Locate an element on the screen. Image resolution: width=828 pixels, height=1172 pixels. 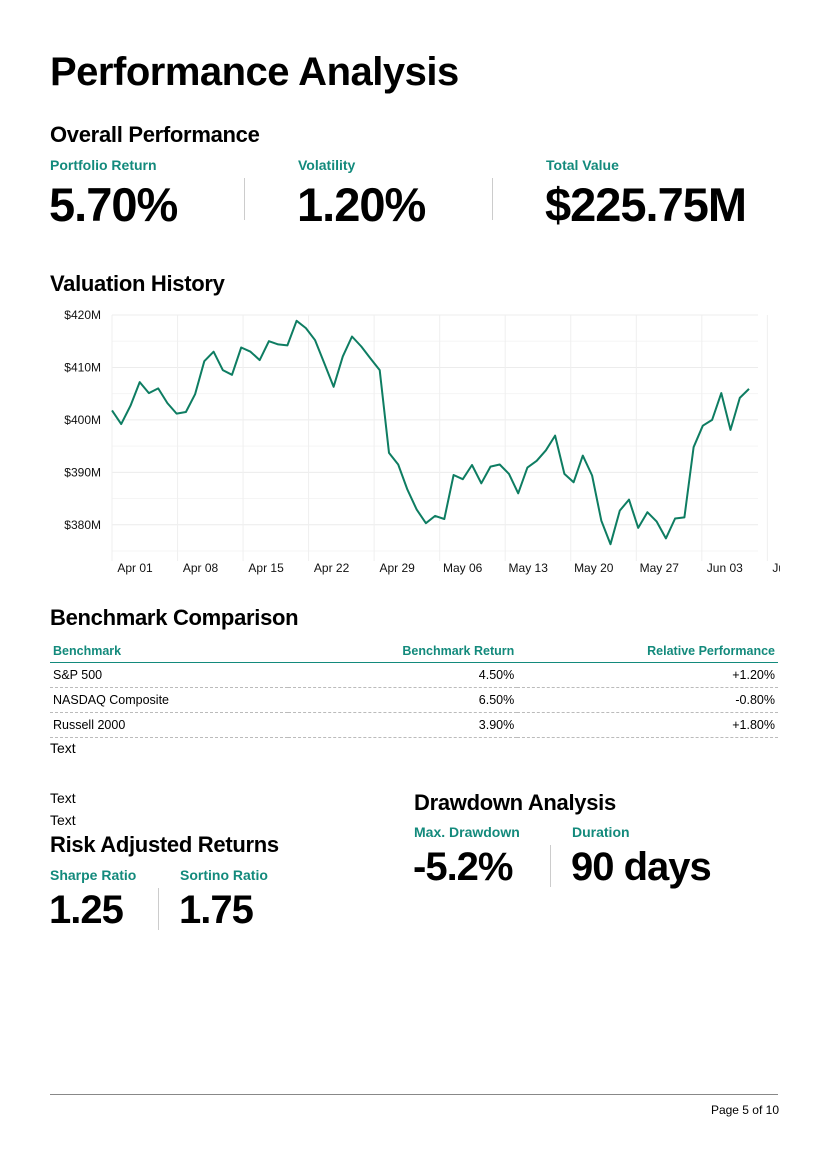
footer-divider is located at coordinates (414, 1094).